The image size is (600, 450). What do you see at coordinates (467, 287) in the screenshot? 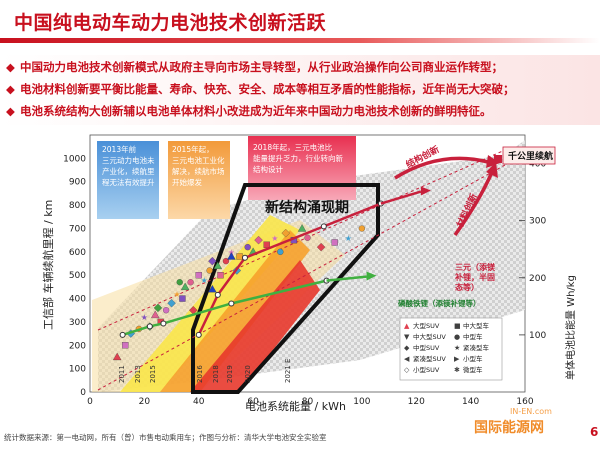
I see `annotation-line: 态等）` at bounding box center [467, 287].